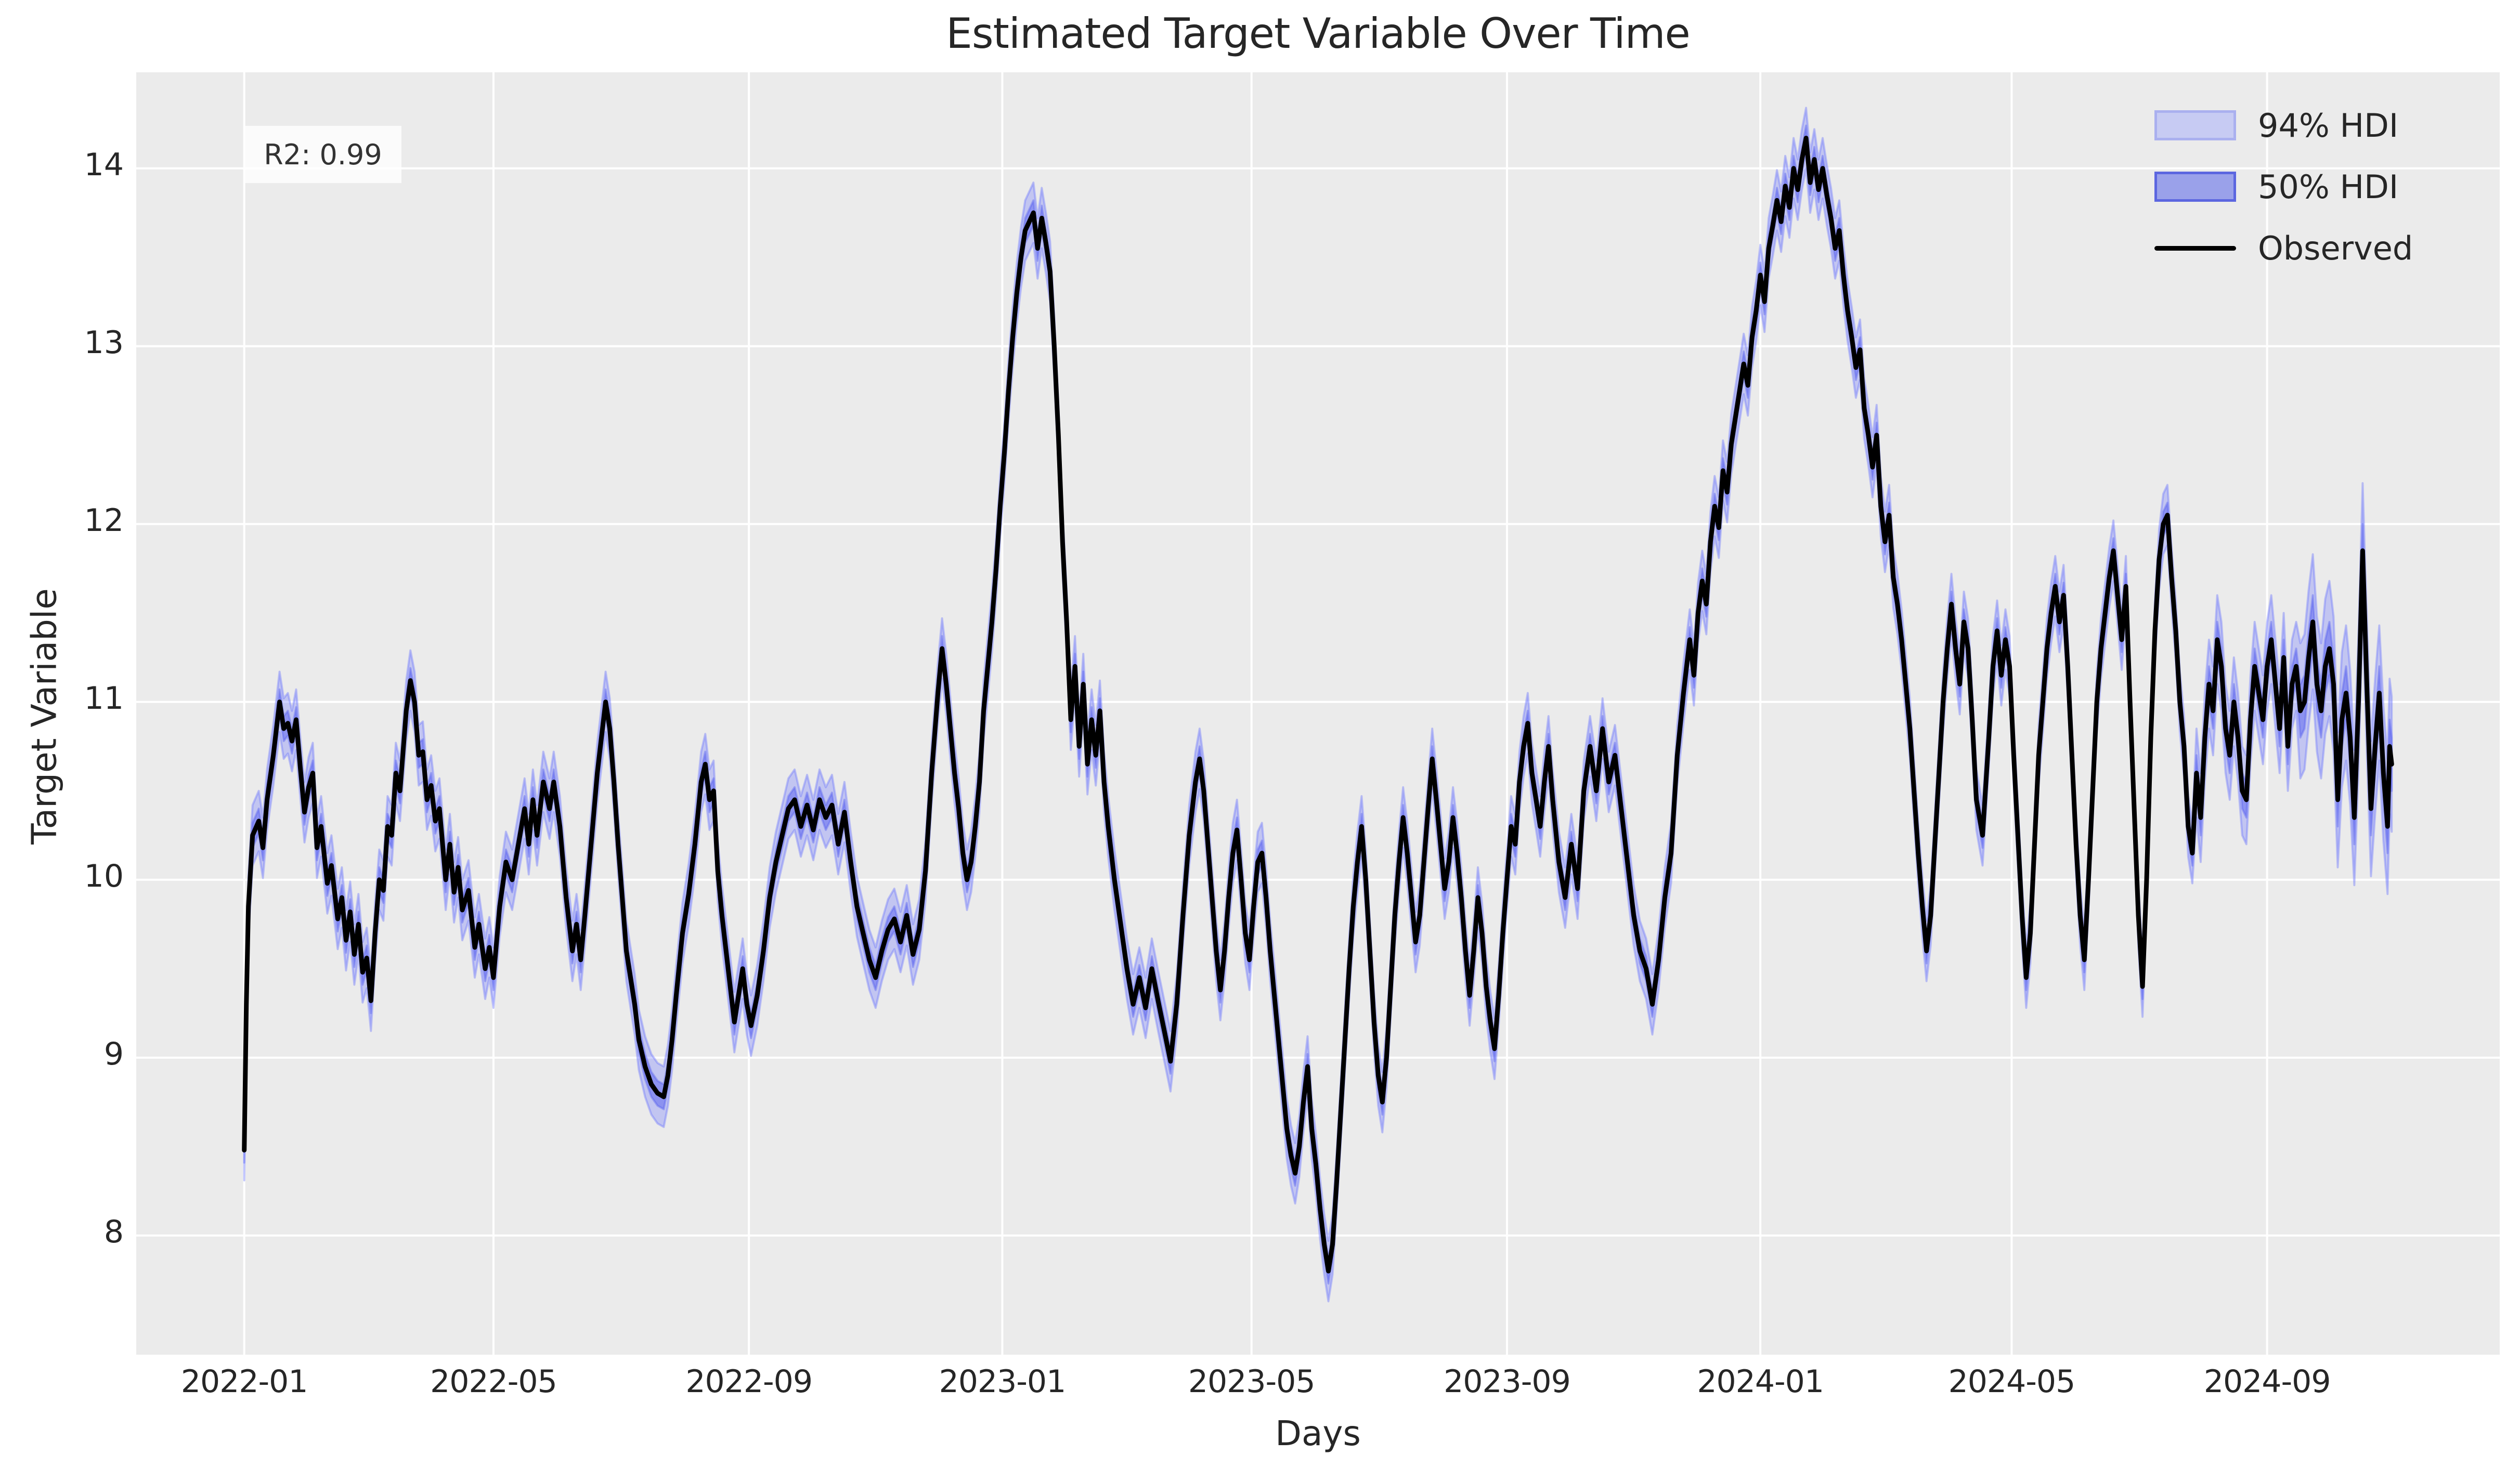 This screenshot has height=1480, width=2520. What do you see at coordinates (1252, 1382) in the screenshot?
I see `x-tick-label-2023-05: 2023-05` at bounding box center [1252, 1382].